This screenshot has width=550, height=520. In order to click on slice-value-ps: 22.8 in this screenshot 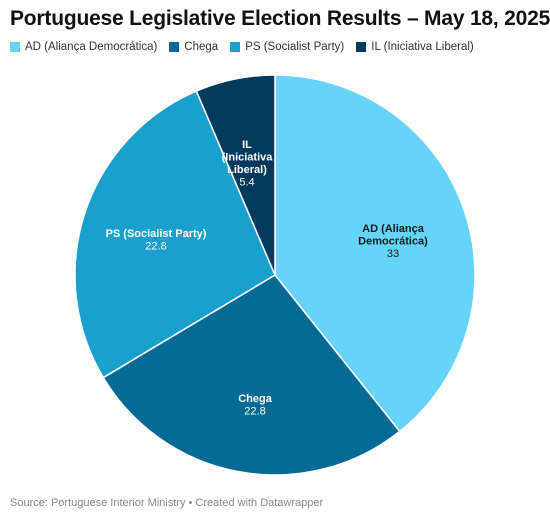, I will do `click(155, 247)`.